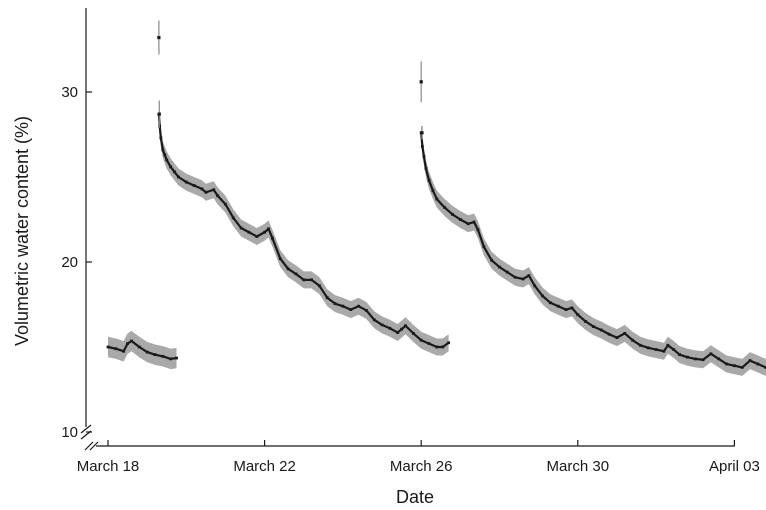 The width and height of the screenshot is (766, 510). I want to click on x-tick-label: March 26, so click(421, 466).